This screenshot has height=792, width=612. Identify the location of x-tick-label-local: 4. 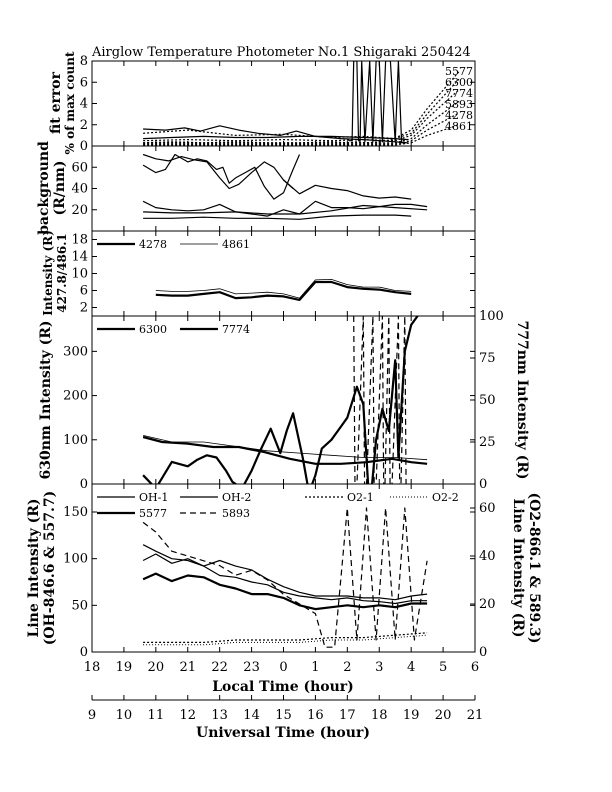
(411, 667).